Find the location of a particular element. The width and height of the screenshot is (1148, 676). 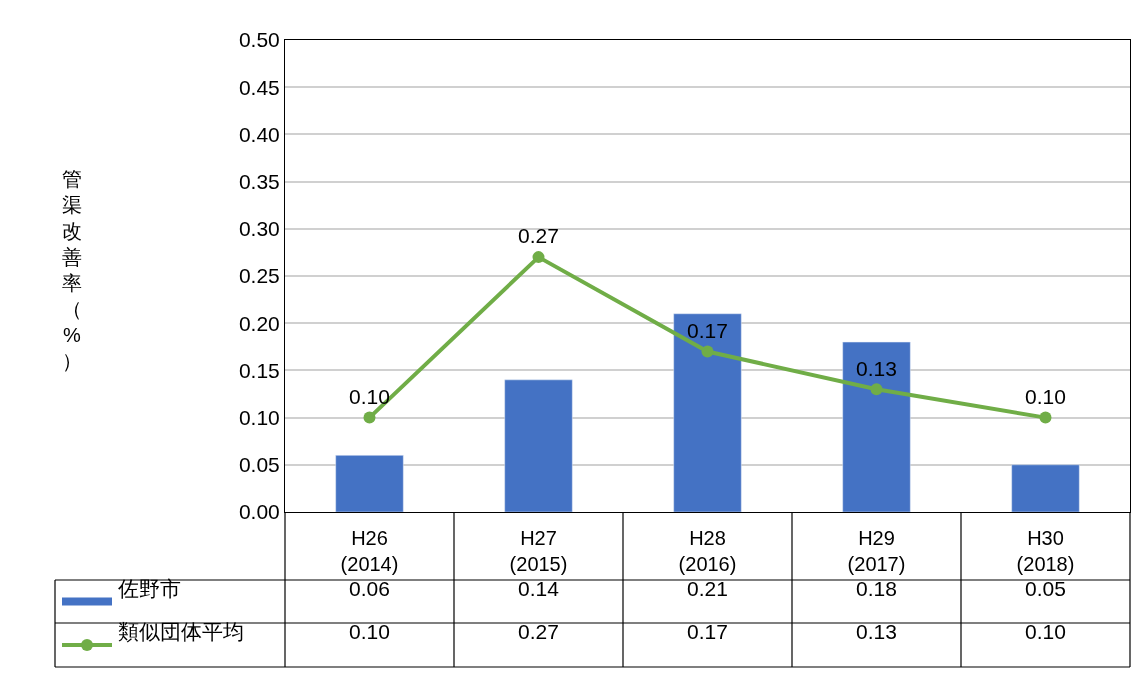

text: 0.17 is located at coordinates (707, 330).